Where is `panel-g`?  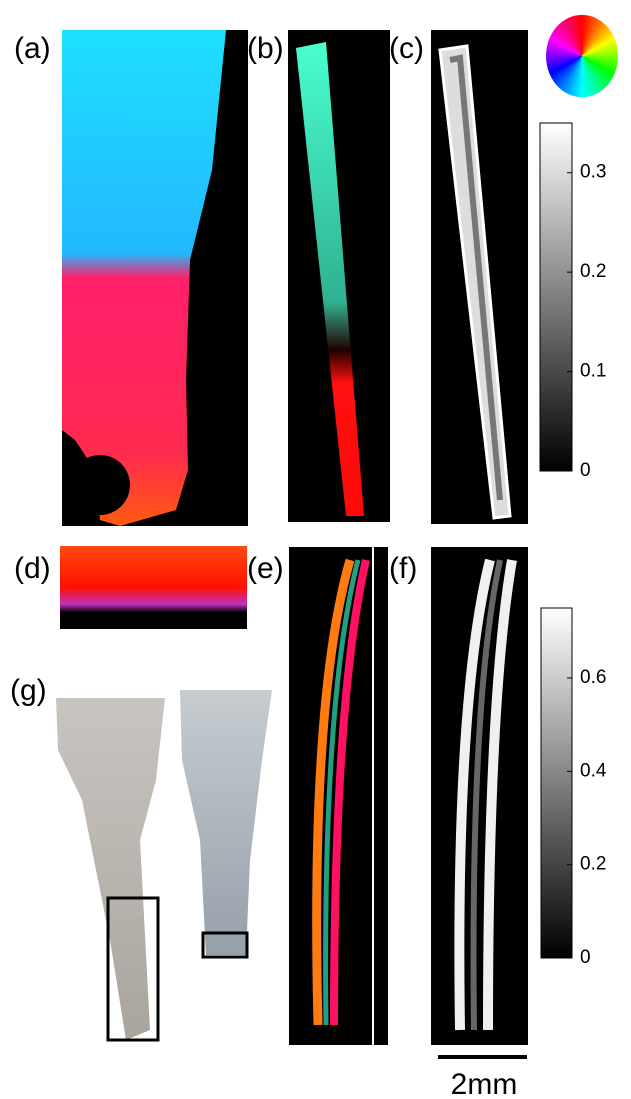
panel-g is located at coordinates (164, 866).